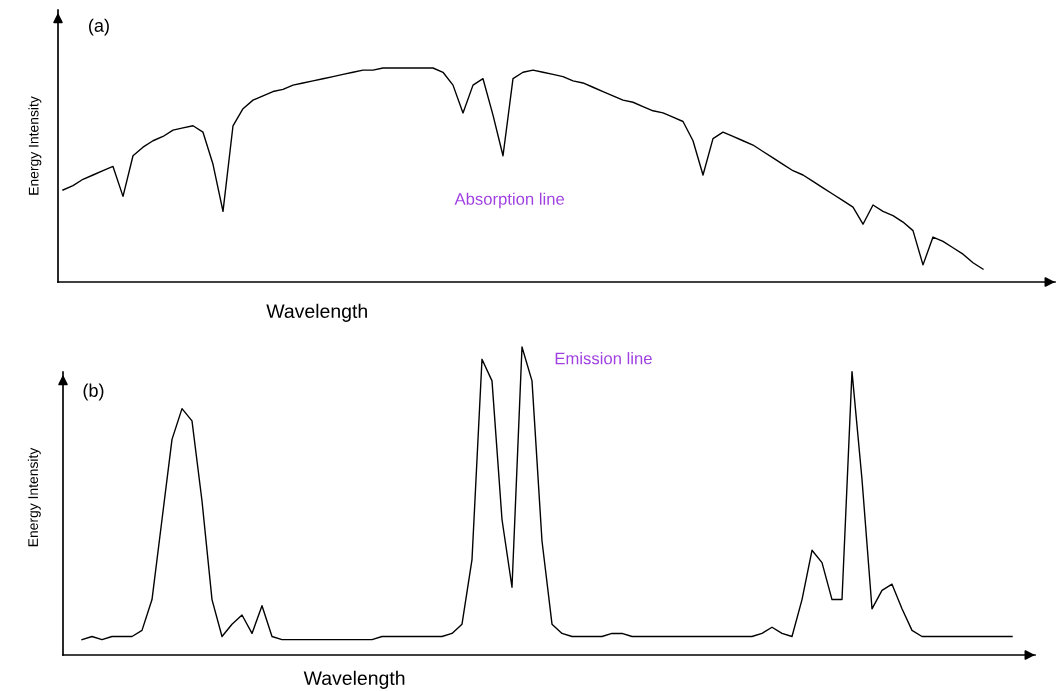 The image size is (1058, 691). I want to click on chart-title: (a), so click(99, 27).